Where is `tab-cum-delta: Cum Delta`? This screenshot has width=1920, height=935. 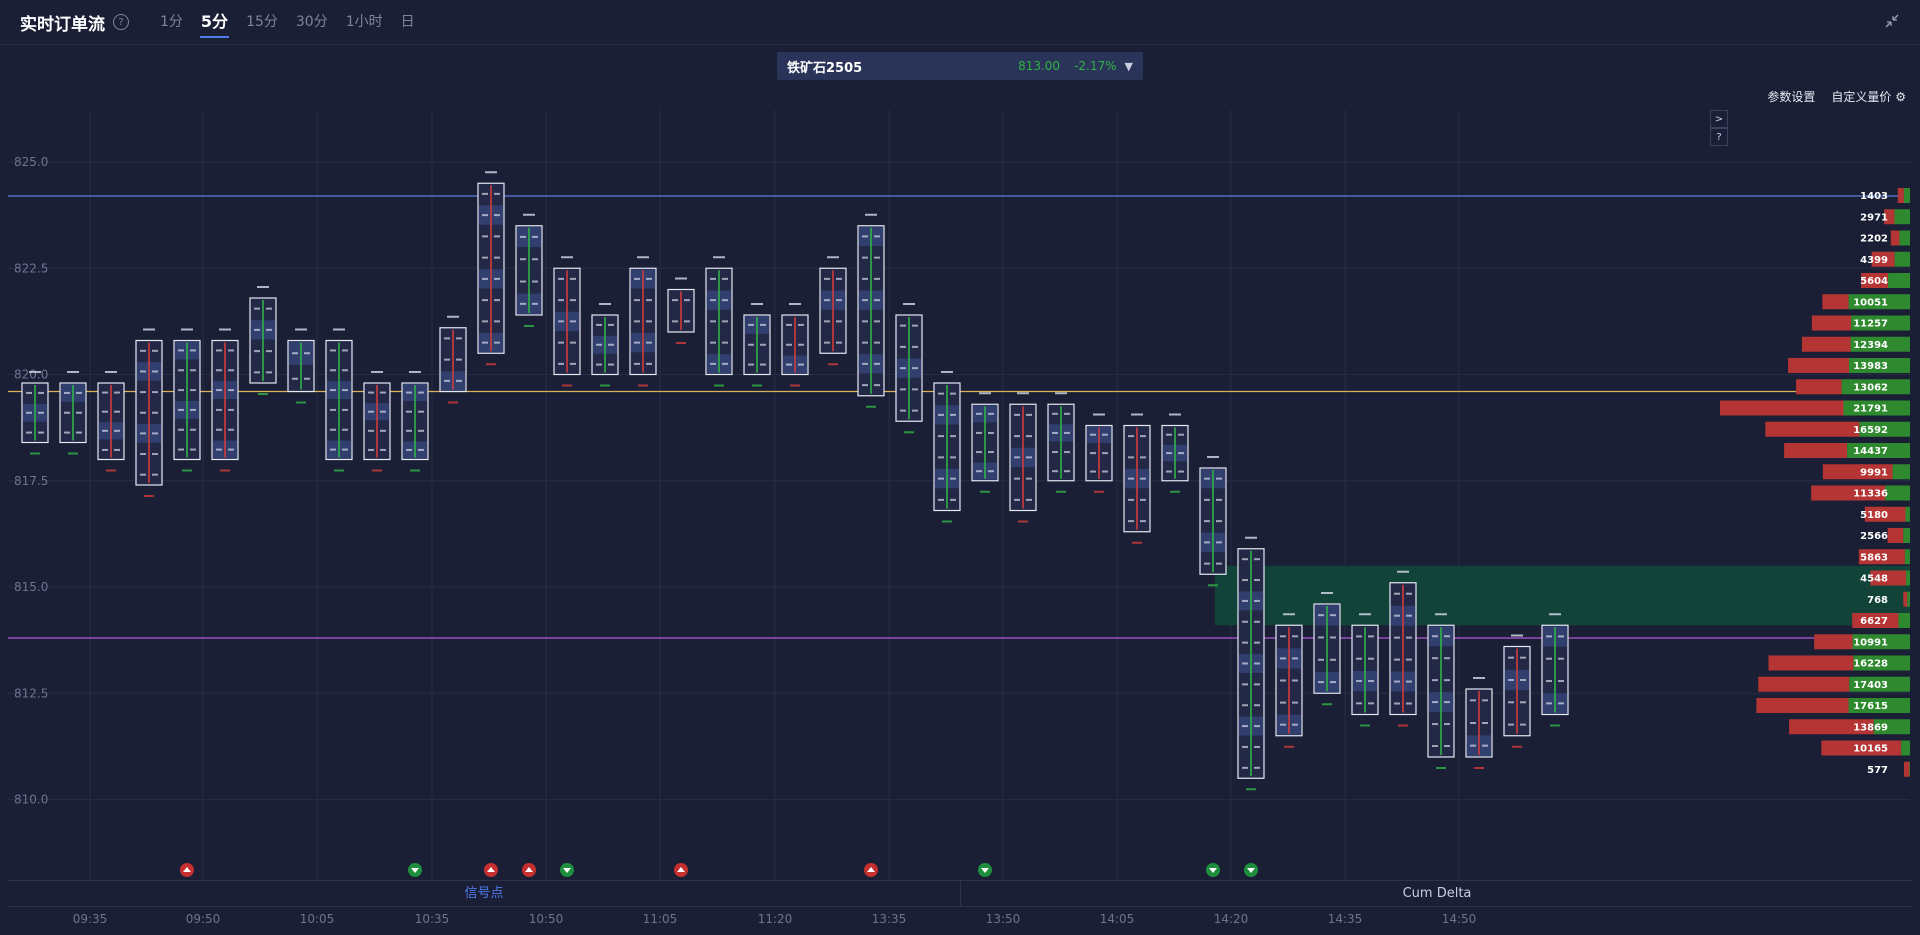 tab-cum-delta: Cum Delta is located at coordinates (1436, 894).